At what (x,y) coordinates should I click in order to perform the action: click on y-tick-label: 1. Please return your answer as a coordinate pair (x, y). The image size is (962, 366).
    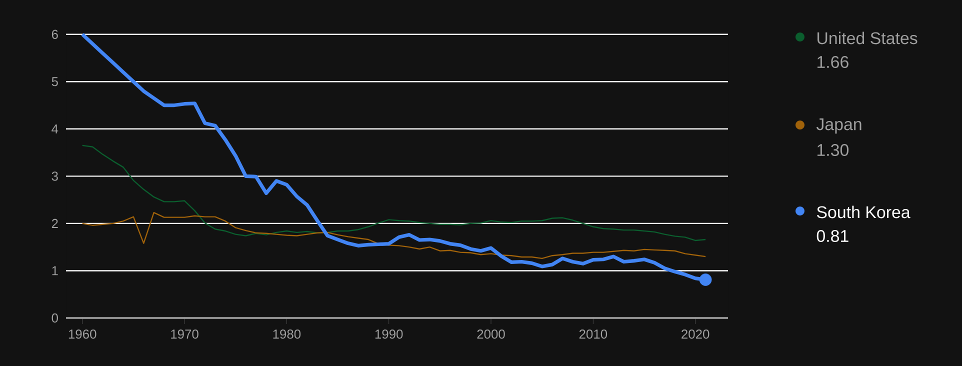
    Looking at the image, I should click on (55, 271).